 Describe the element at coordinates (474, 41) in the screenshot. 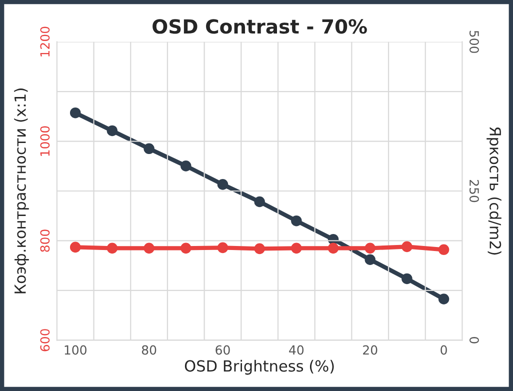

I see `y2-tick-label: 500` at that location.